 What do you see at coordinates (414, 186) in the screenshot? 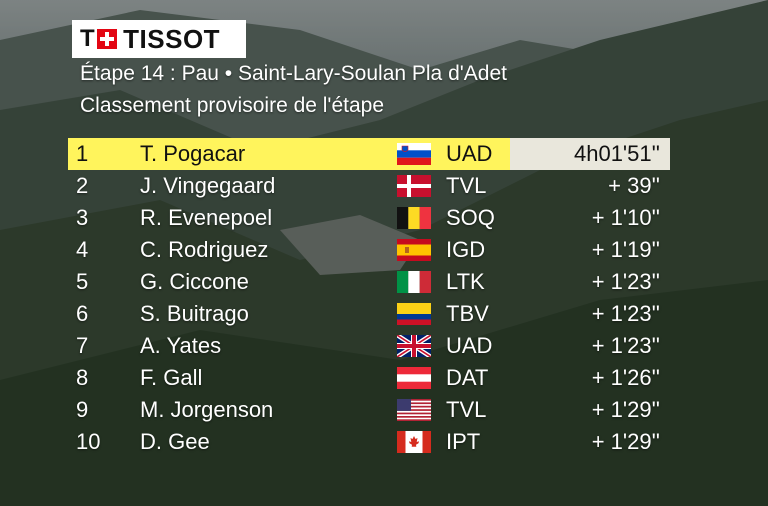
I see `denmark-flag-icon` at bounding box center [414, 186].